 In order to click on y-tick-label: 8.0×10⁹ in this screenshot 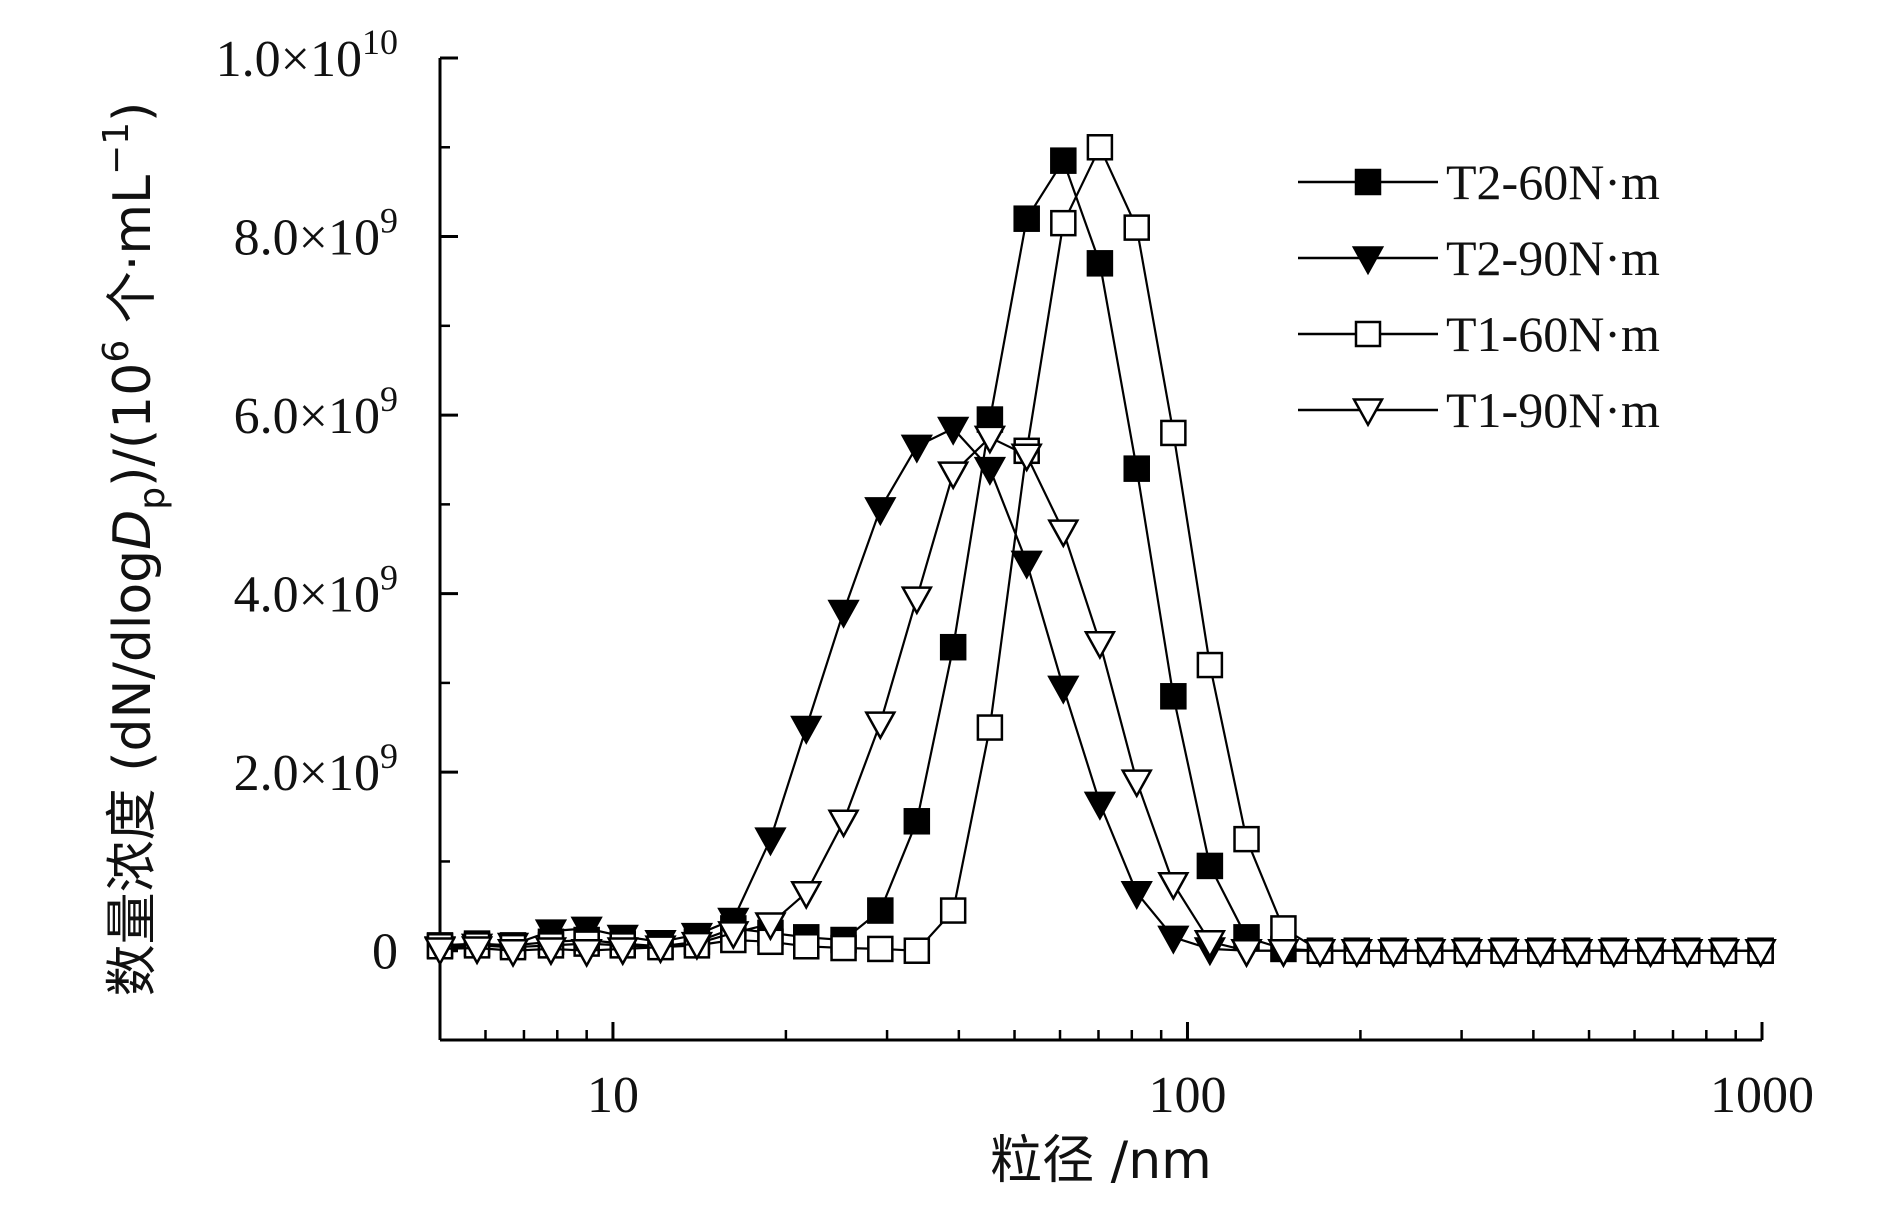, I will do `click(316, 234)`.